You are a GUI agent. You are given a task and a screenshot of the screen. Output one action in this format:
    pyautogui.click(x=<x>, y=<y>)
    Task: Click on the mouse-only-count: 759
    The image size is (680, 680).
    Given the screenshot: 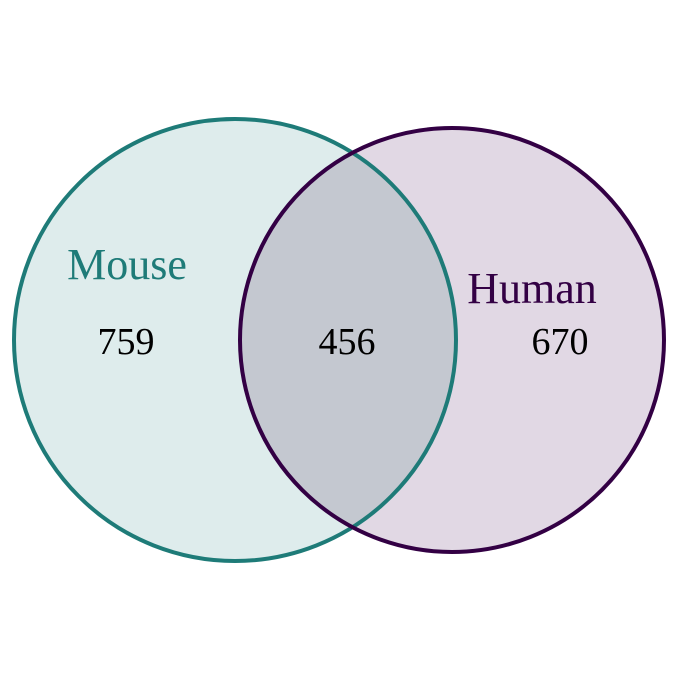 What is the action you would take?
    pyautogui.click(x=126, y=342)
    